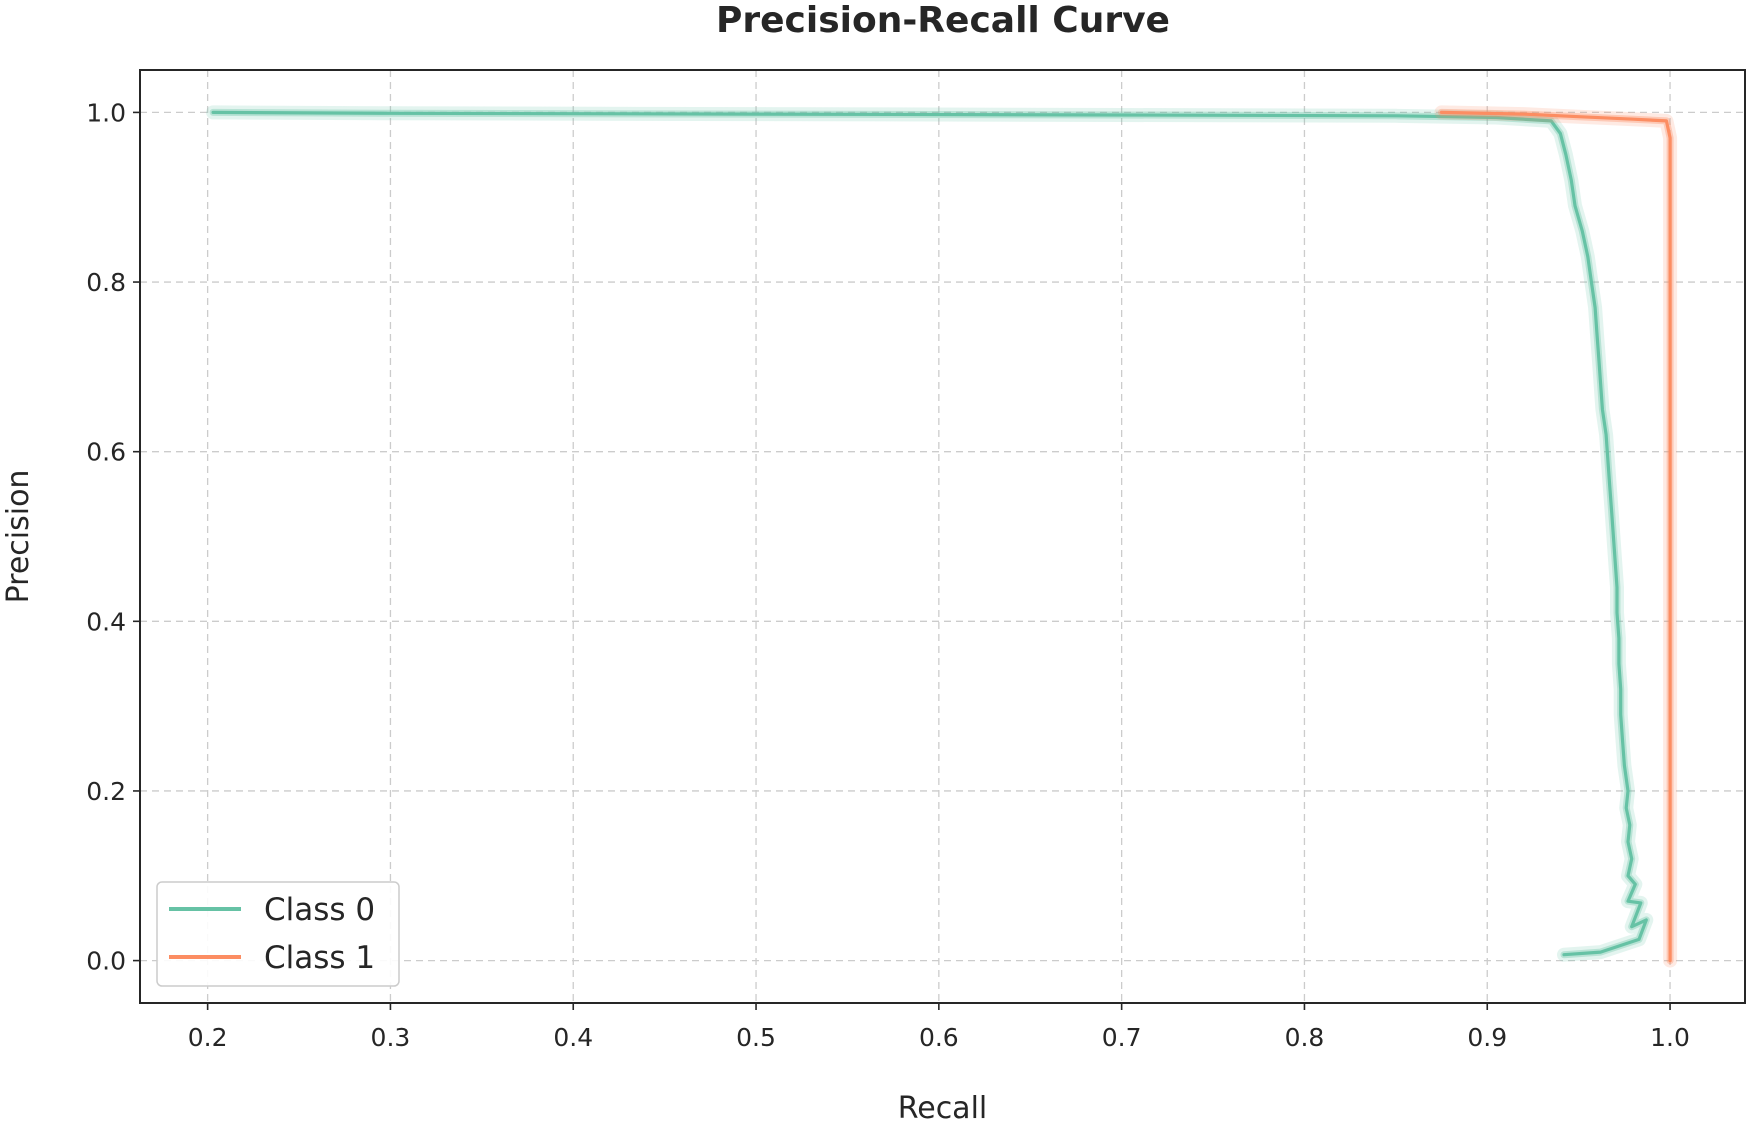 Image resolution: width=1750 pixels, height=1124 pixels. What do you see at coordinates (1670, 1037) in the screenshot?
I see `x-tick-label: 1.0` at bounding box center [1670, 1037].